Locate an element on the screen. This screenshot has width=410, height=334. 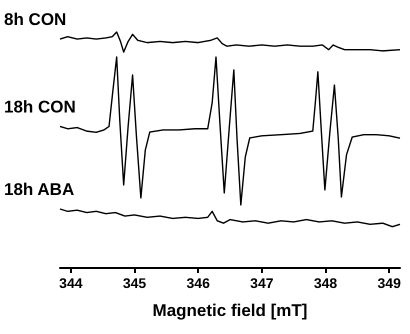
x-axis-title: Magnetic field [mT] is located at coordinates (230, 310).